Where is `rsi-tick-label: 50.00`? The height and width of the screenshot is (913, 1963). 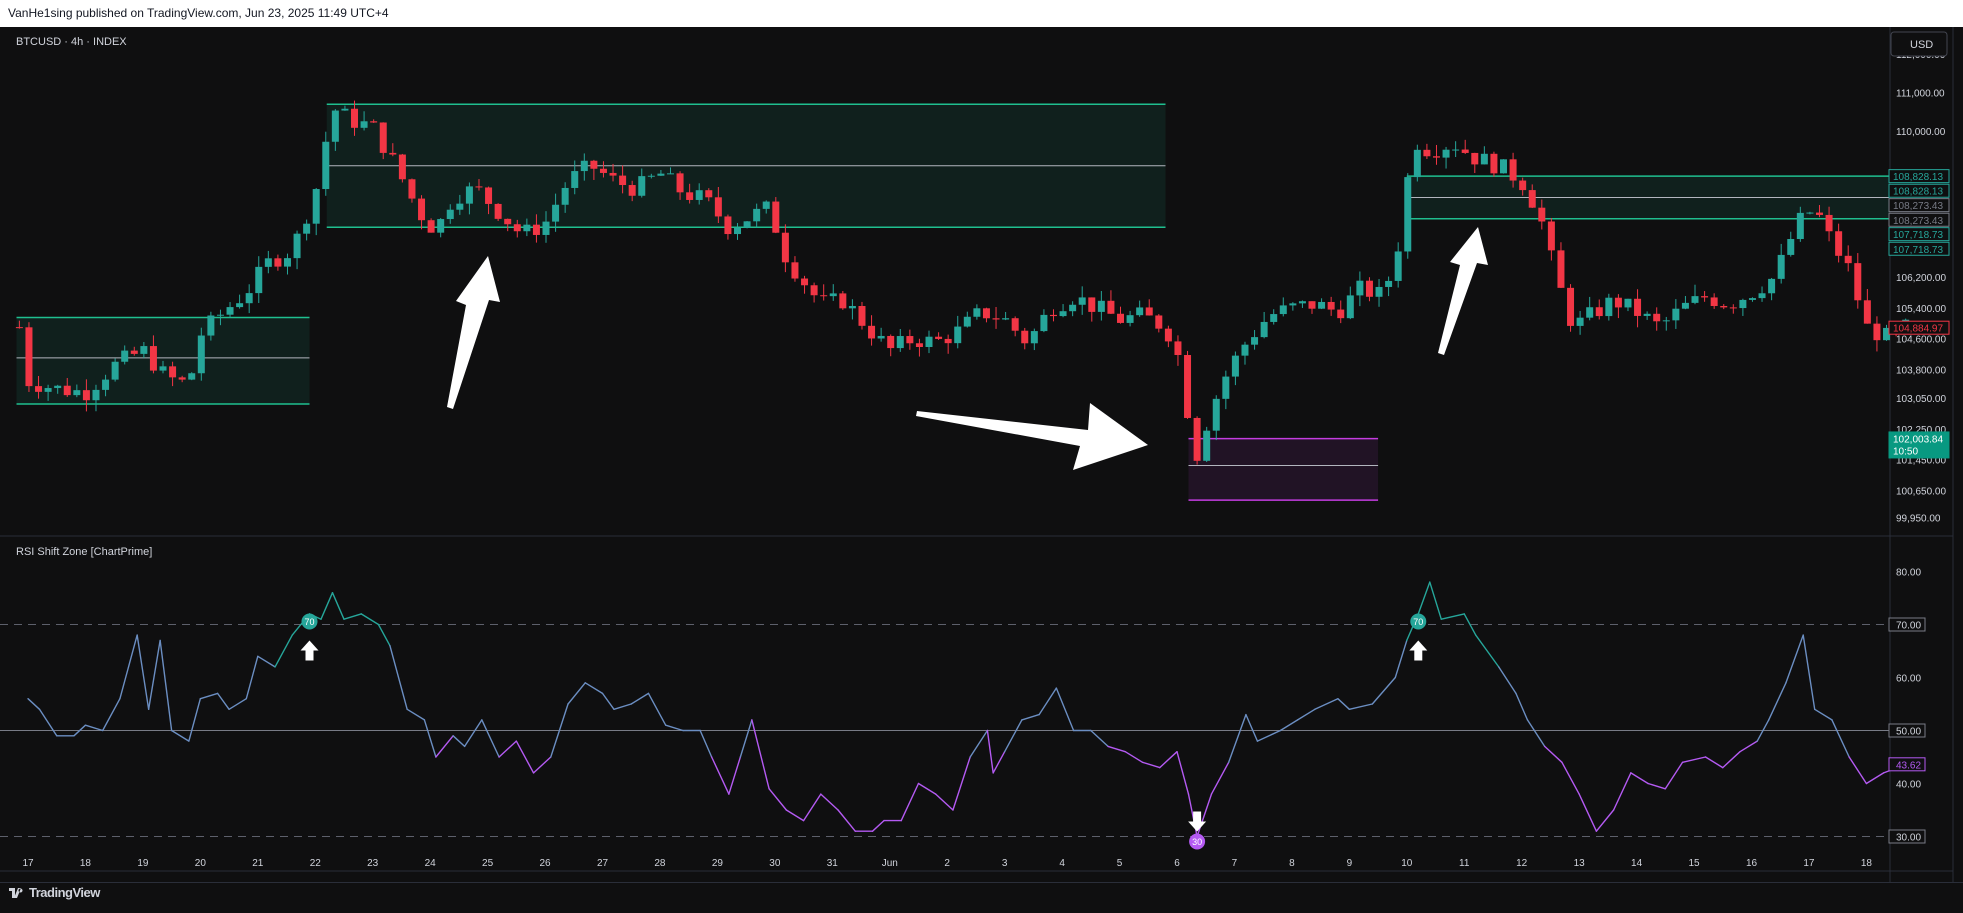
rsi-tick-label: 50.00 is located at coordinates (1908, 732).